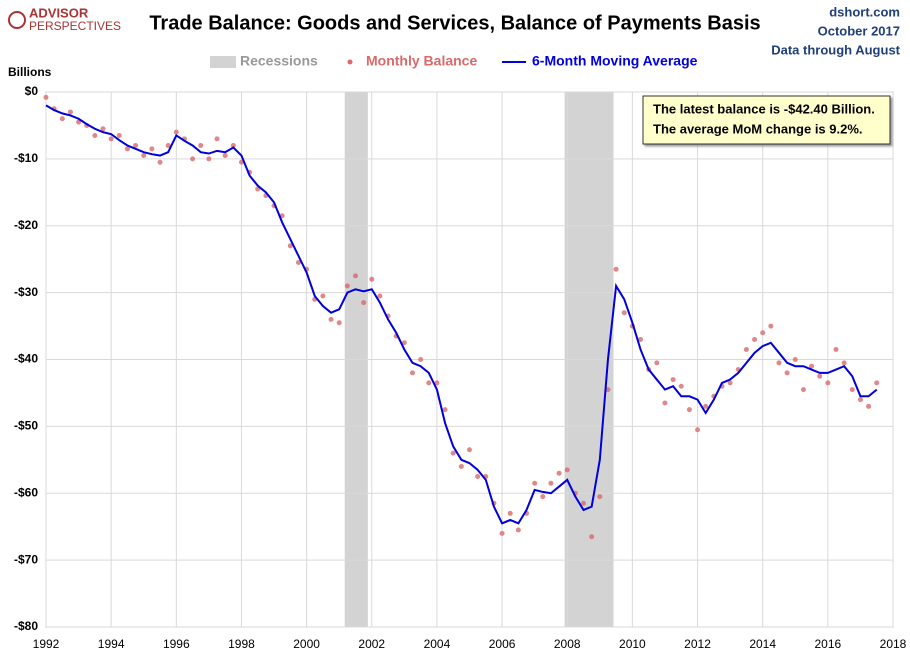 The image size is (910, 661). Describe the element at coordinates (567, 644) in the screenshot. I see `x-tick-label: 2008` at that location.